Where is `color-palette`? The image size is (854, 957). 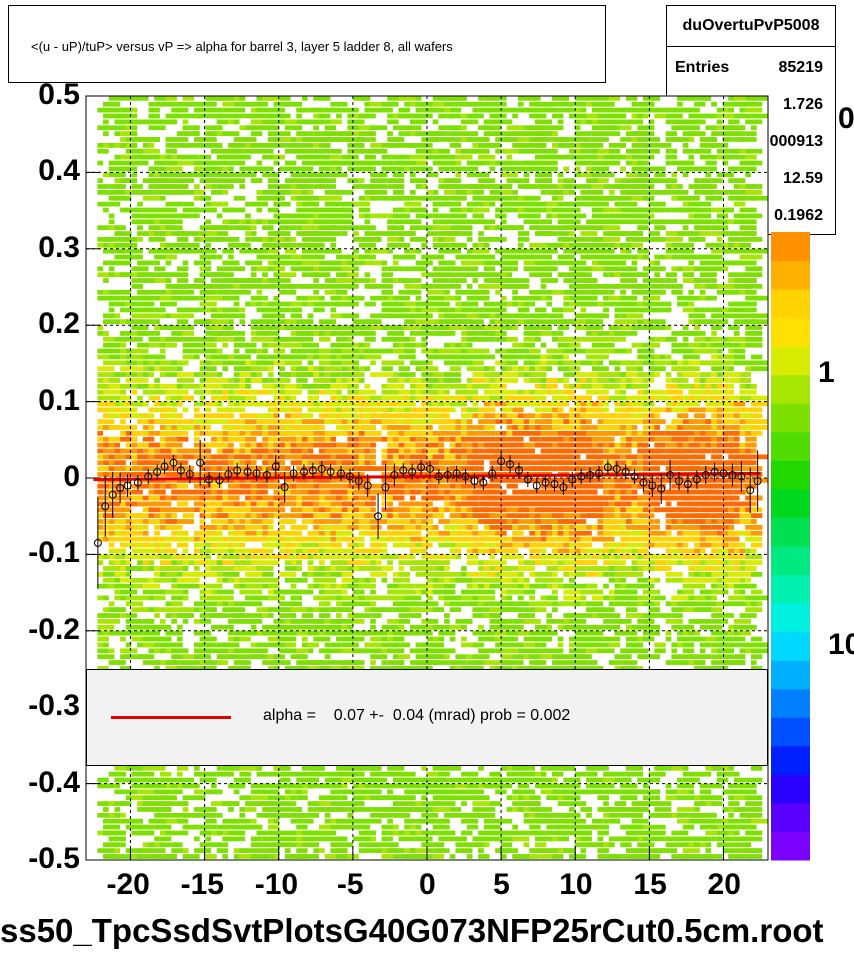 color-palette is located at coordinates (790, 546).